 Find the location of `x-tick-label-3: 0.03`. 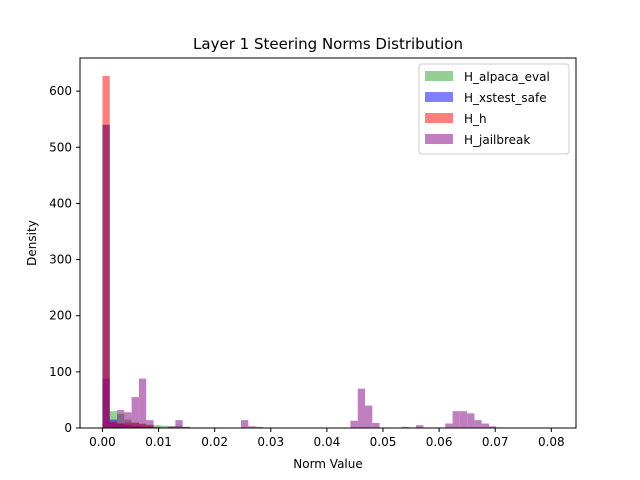

x-tick-label-3: 0.03 is located at coordinates (270, 442).